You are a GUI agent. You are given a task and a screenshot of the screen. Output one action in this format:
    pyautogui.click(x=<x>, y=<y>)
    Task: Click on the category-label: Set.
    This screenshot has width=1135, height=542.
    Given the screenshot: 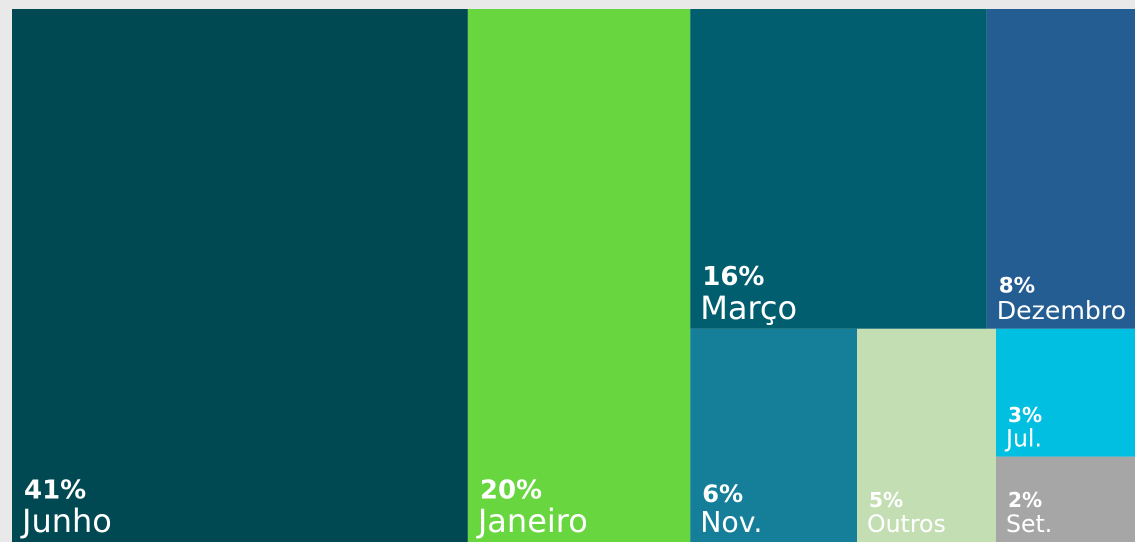 What is the action you would take?
    pyautogui.click(x=1029, y=524)
    